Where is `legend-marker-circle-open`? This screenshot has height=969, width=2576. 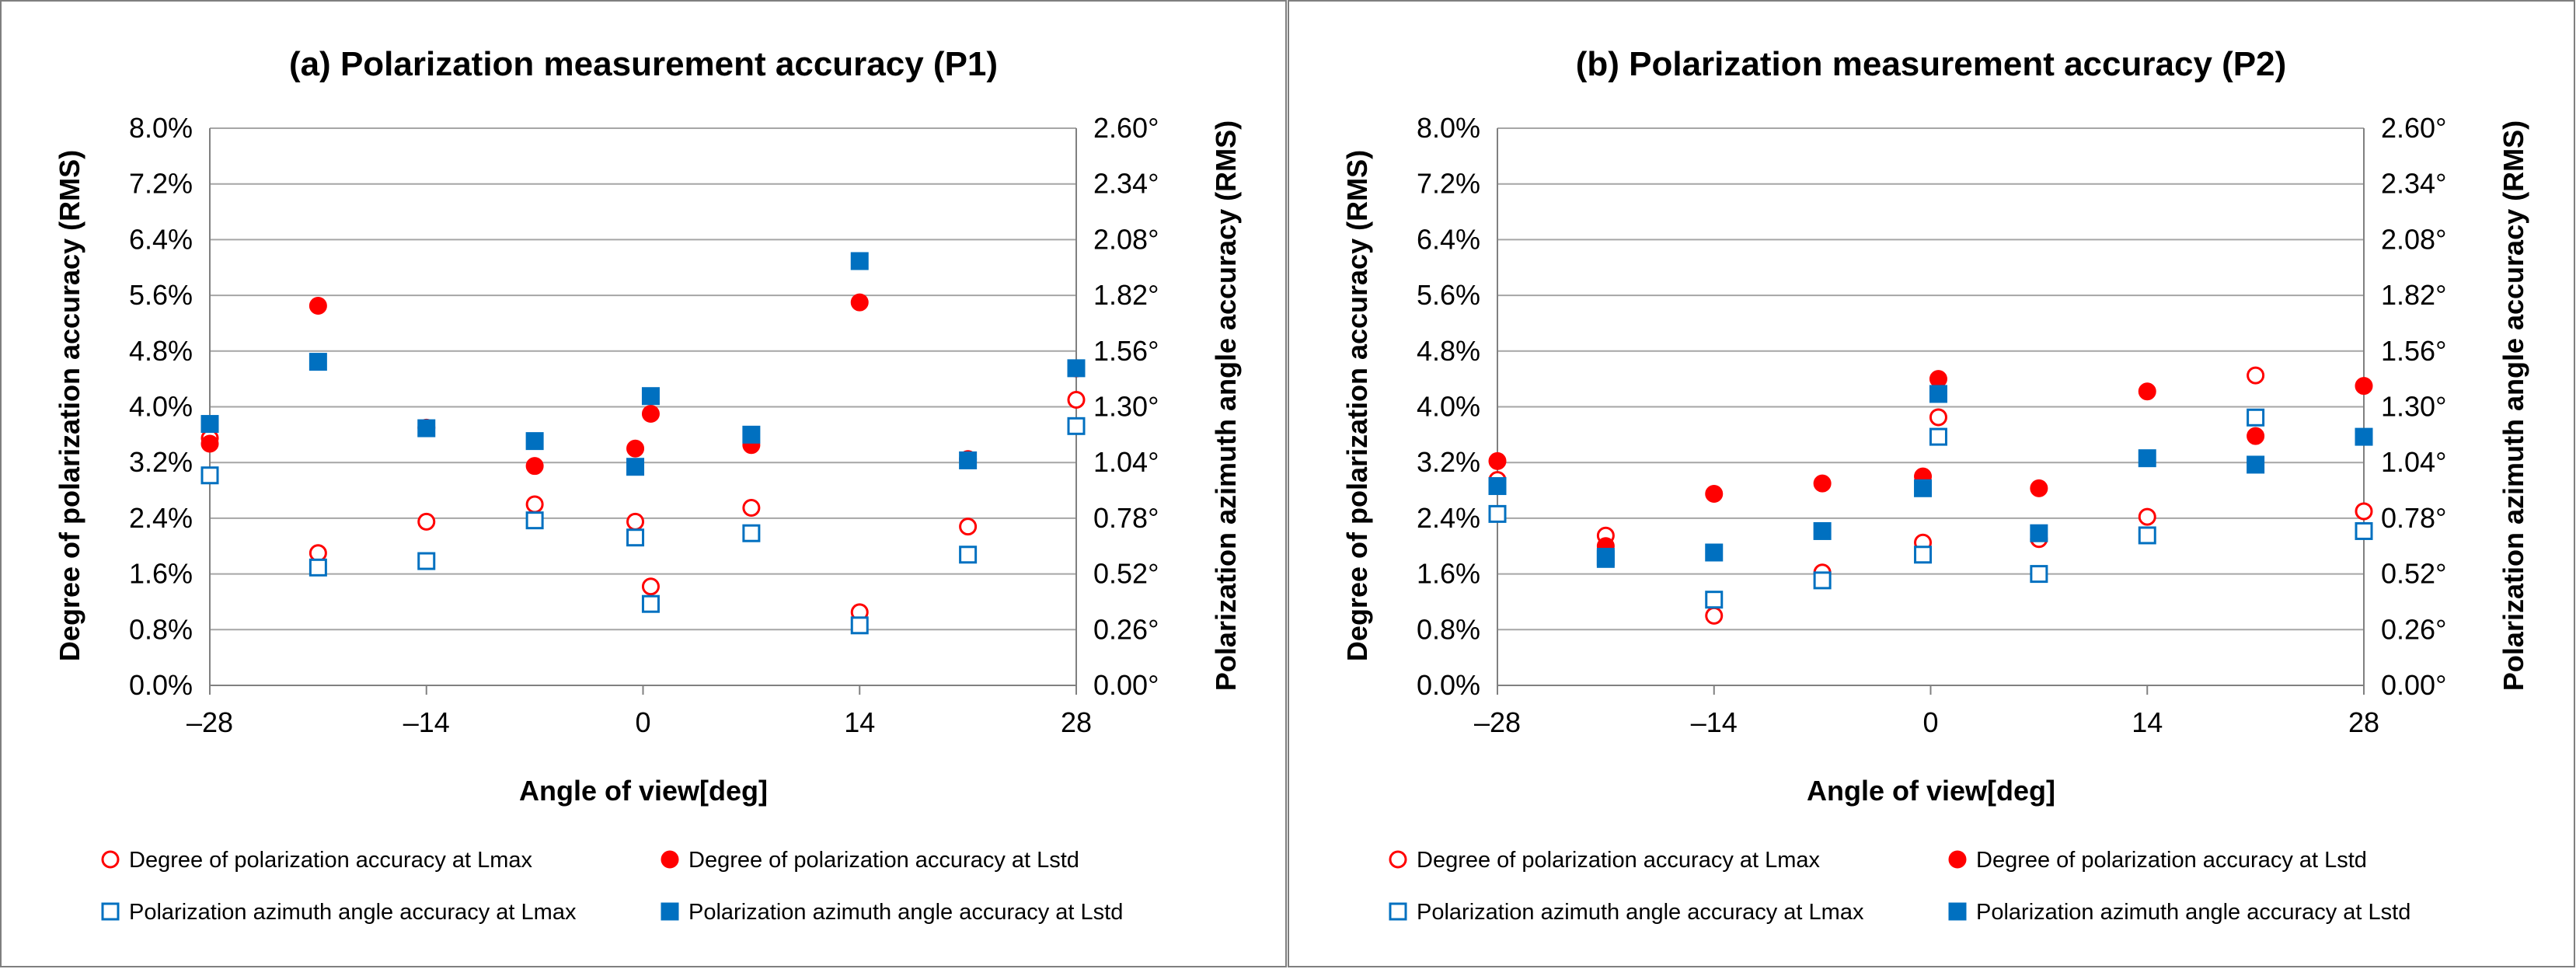 legend-marker-circle-open is located at coordinates (1398, 859).